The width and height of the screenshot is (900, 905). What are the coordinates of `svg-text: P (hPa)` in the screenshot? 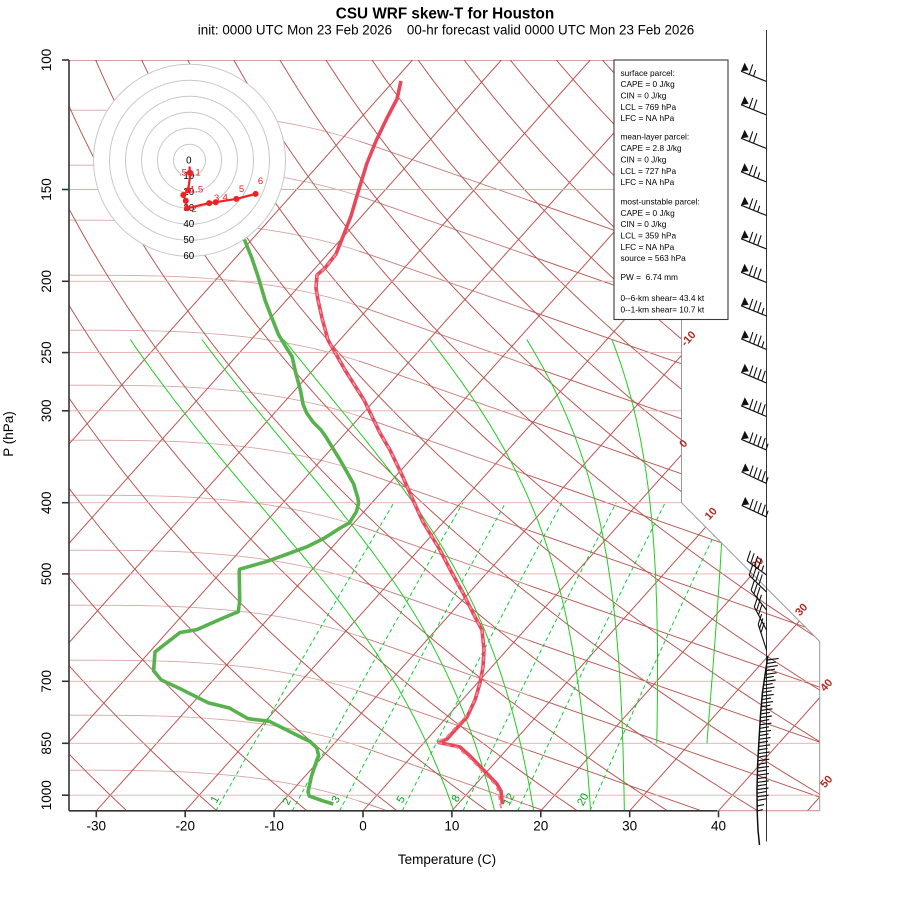 It's located at (8, 434).